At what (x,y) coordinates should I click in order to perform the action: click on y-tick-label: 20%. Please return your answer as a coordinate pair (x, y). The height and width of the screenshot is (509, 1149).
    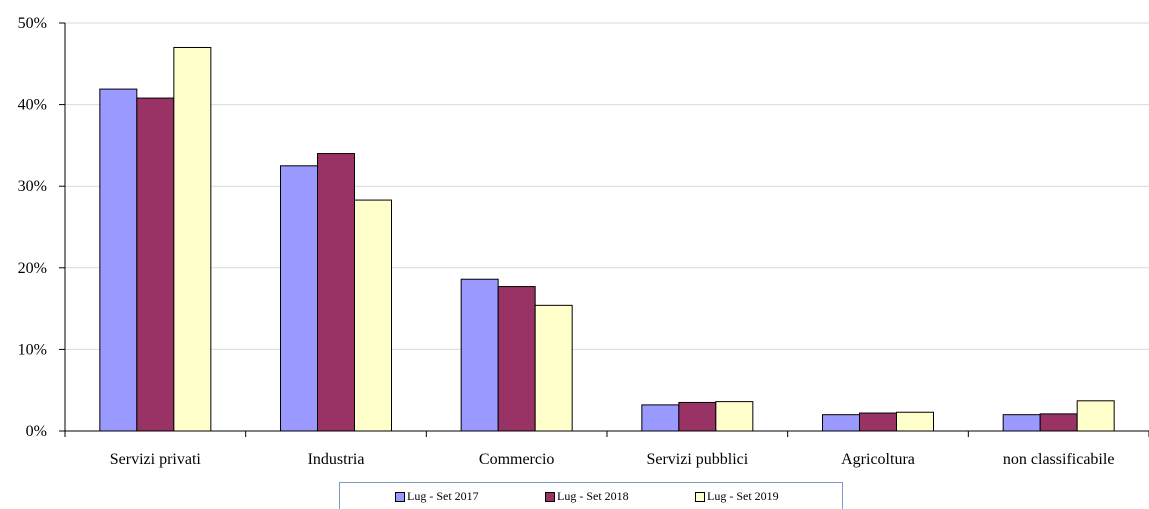
    Looking at the image, I should click on (32, 268).